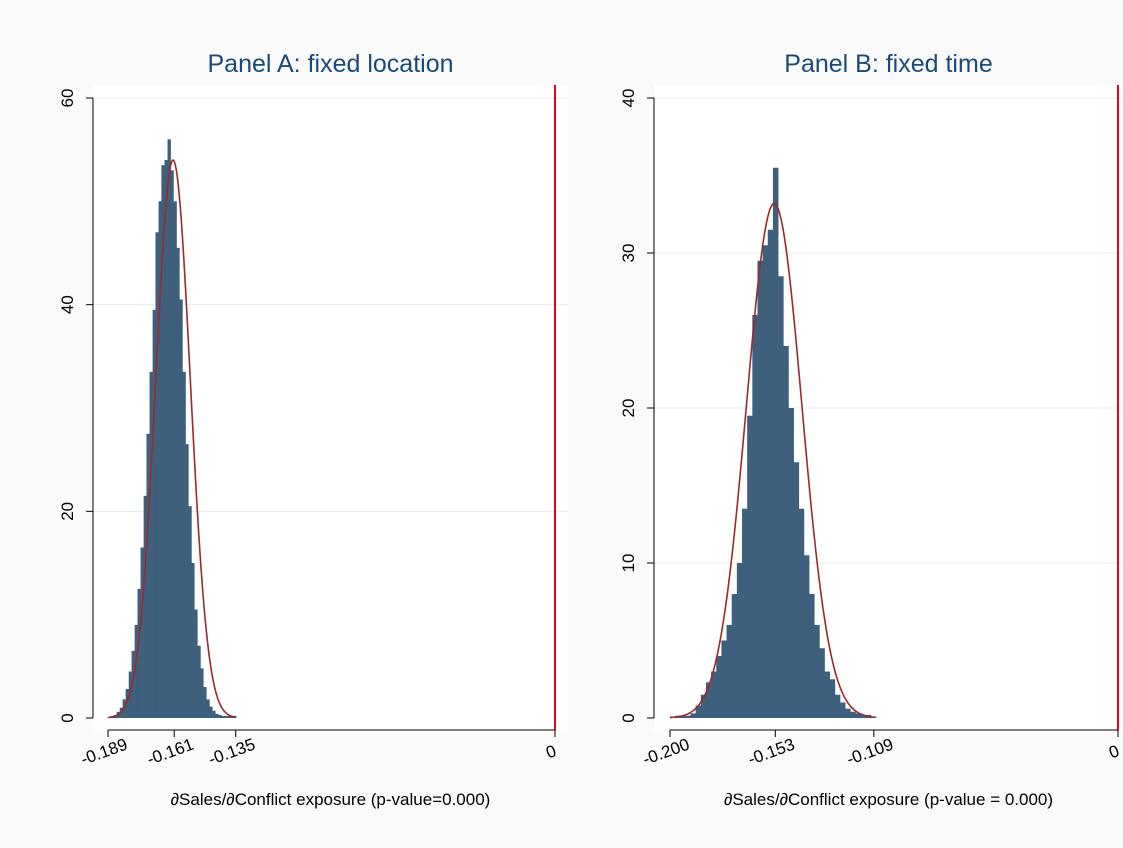 The height and width of the screenshot is (848, 1123). I want to click on y-axis-a: 0 20 40 60, so click(76, 406).